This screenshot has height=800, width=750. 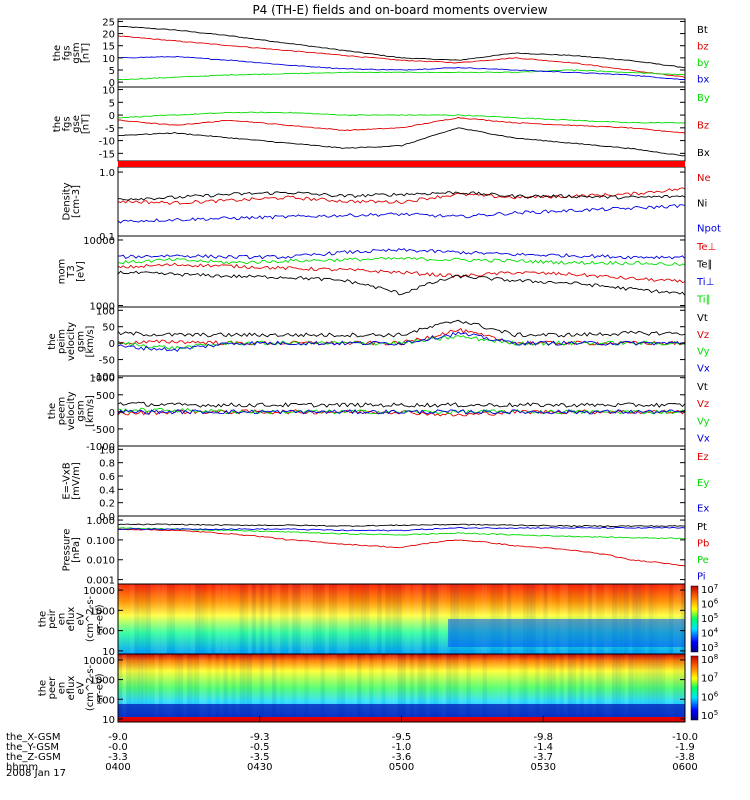 I want to click on ephemeris-value: -1.4, so click(x=543, y=747).